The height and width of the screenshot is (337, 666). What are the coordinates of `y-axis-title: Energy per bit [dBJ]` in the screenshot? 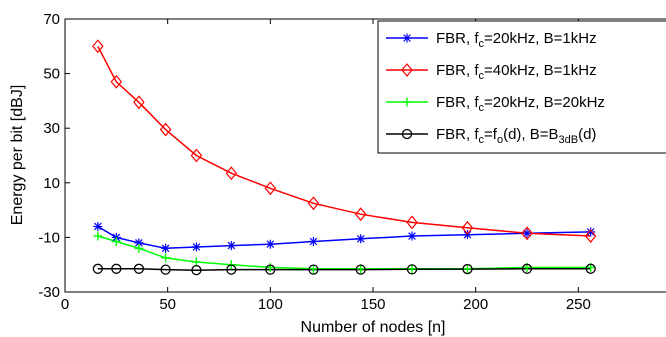 It's located at (17, 155).